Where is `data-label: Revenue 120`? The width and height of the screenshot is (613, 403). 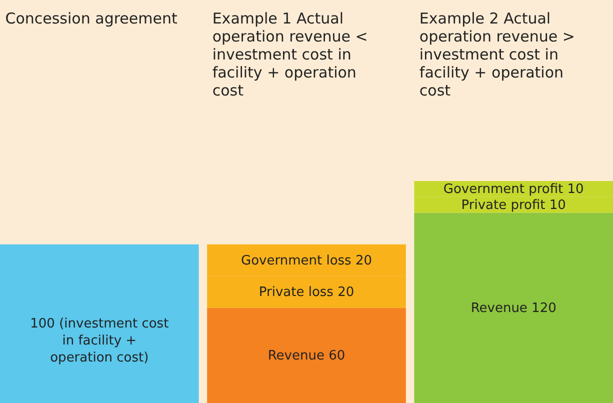 data-label: Revenue 120 is located at coordinates (513, 308).